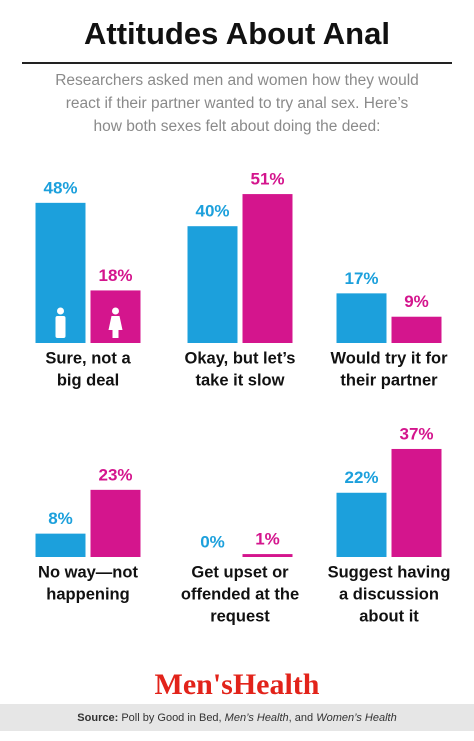 This screenshot has height=741, width=474. Describe the element at coordinates (97, 718) in the screenshot. I see `source-label: Source:` at that location.